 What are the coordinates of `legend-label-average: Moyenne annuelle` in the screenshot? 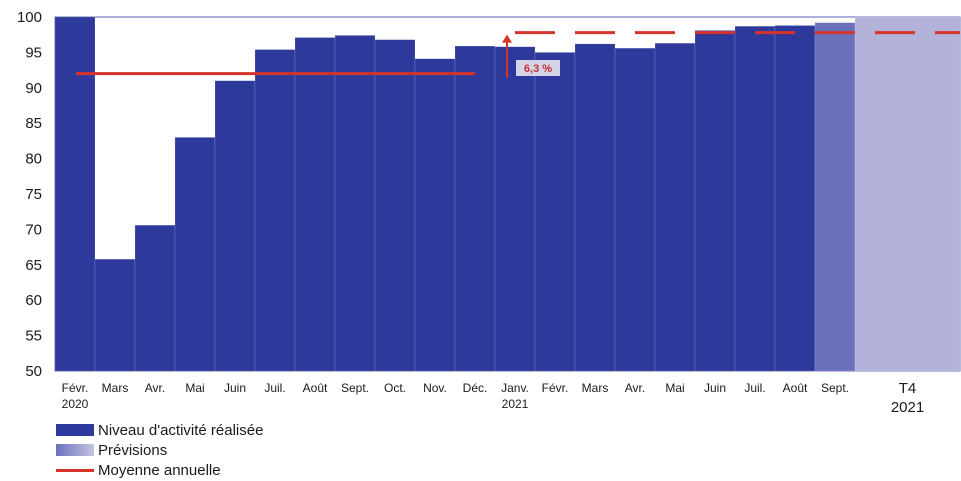 It's located at (159, 470).